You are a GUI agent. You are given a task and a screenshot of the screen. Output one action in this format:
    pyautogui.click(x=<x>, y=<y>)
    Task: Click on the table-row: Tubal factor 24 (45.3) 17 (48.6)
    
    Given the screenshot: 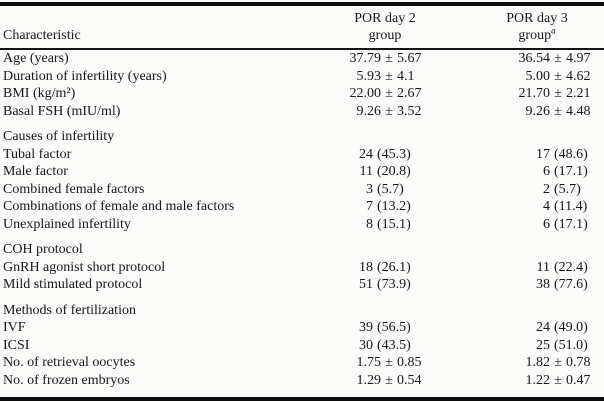 What is the action you would take?
    pyautogui.click(x=302, y=155)
    